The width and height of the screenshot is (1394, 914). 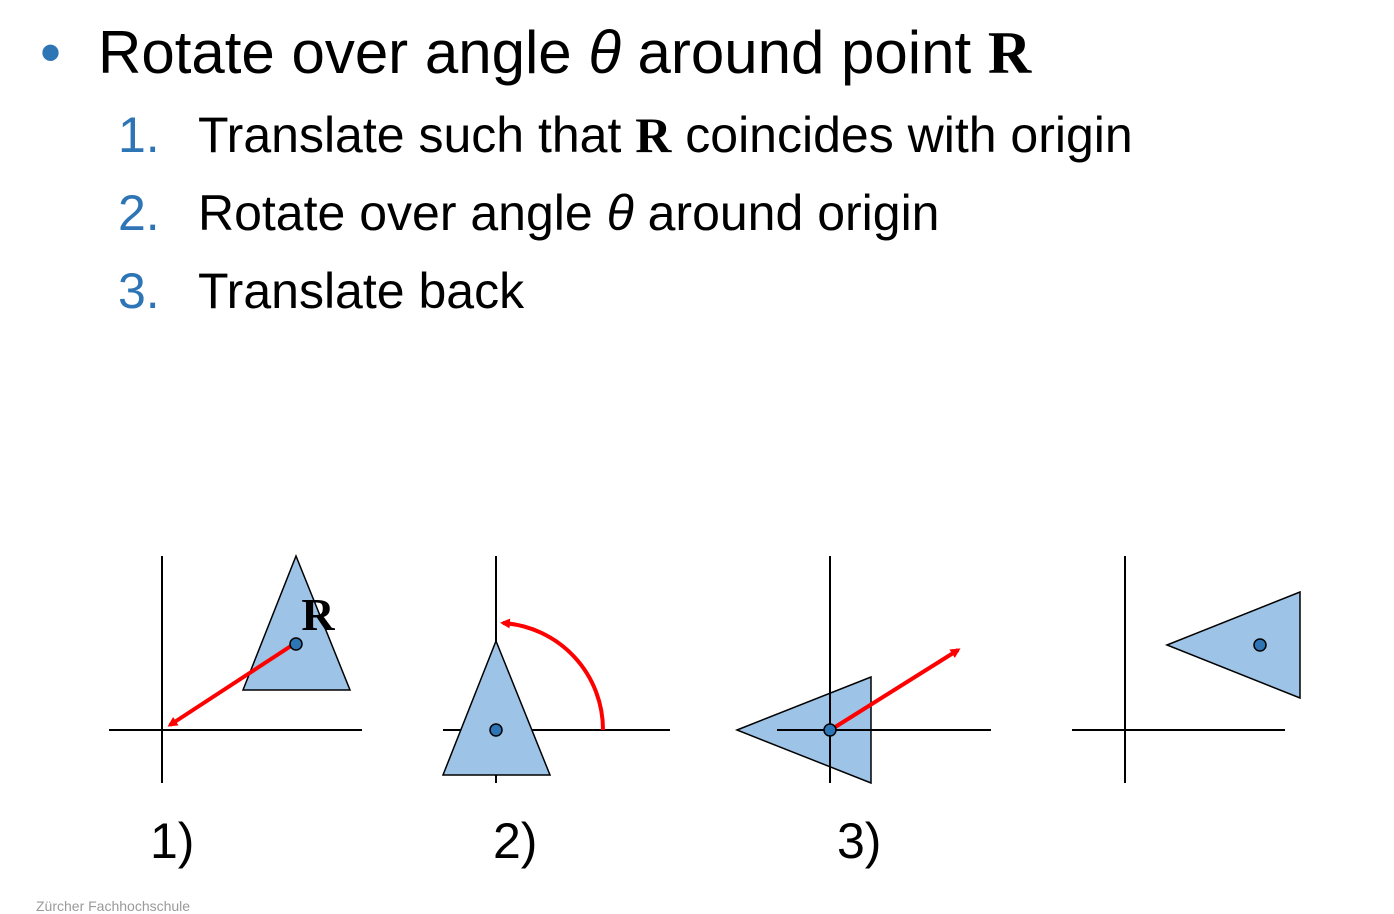 What do you see at coordinates (113, 906) in the screenshot?
I see `footer-text: Zürcher Fachhochschule` at bounding box center [113, 906].